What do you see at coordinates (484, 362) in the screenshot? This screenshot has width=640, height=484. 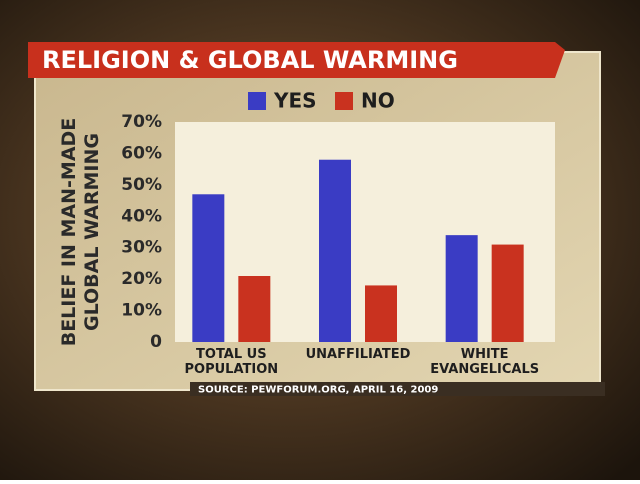 I see `x-tick-label: WHITE EVANGELICALS` at bounding box center [484, 362].